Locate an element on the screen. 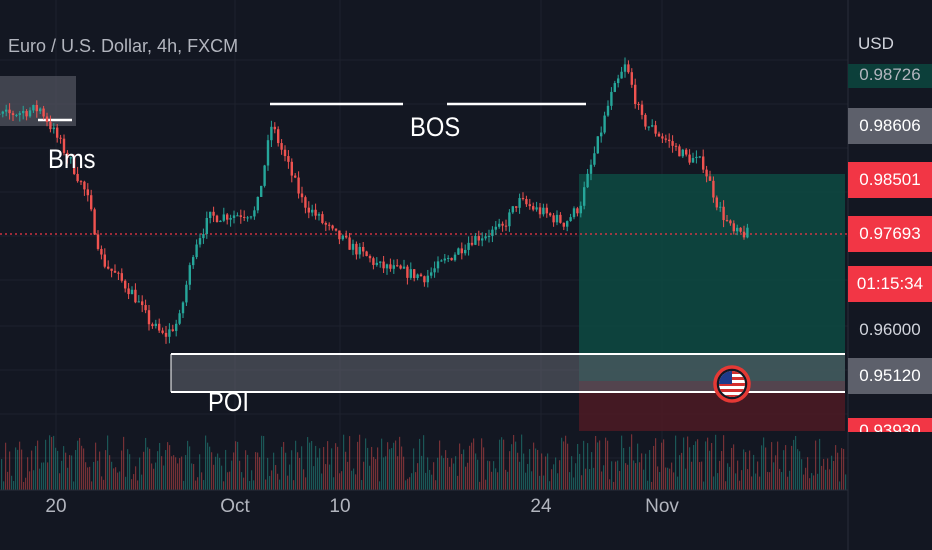  currency-label: USD is located at coordinates (876, 43).